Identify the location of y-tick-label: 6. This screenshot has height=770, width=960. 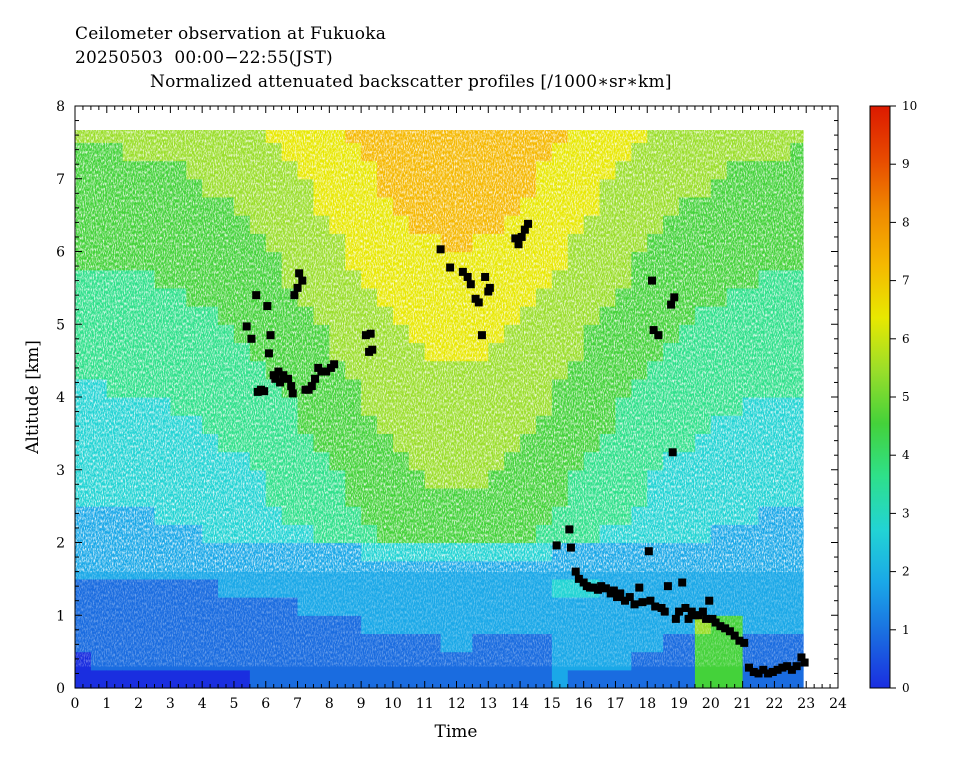
(60, 253).